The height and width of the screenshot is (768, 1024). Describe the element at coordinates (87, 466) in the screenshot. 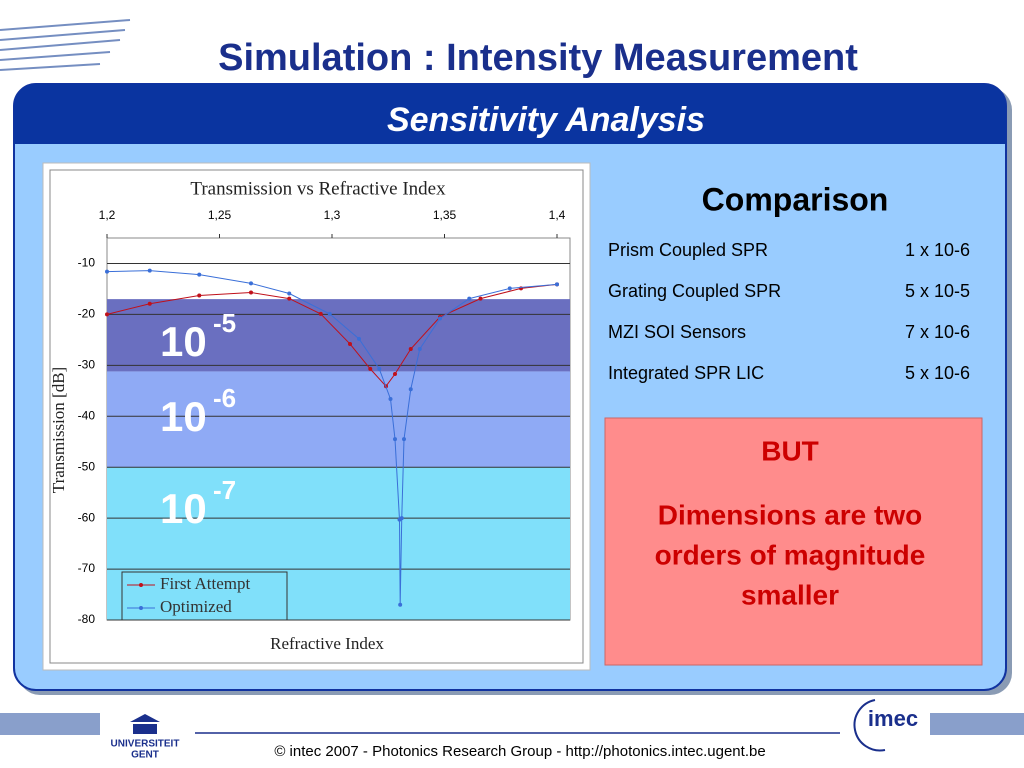

I see `y-tick-label: -50` at that location.